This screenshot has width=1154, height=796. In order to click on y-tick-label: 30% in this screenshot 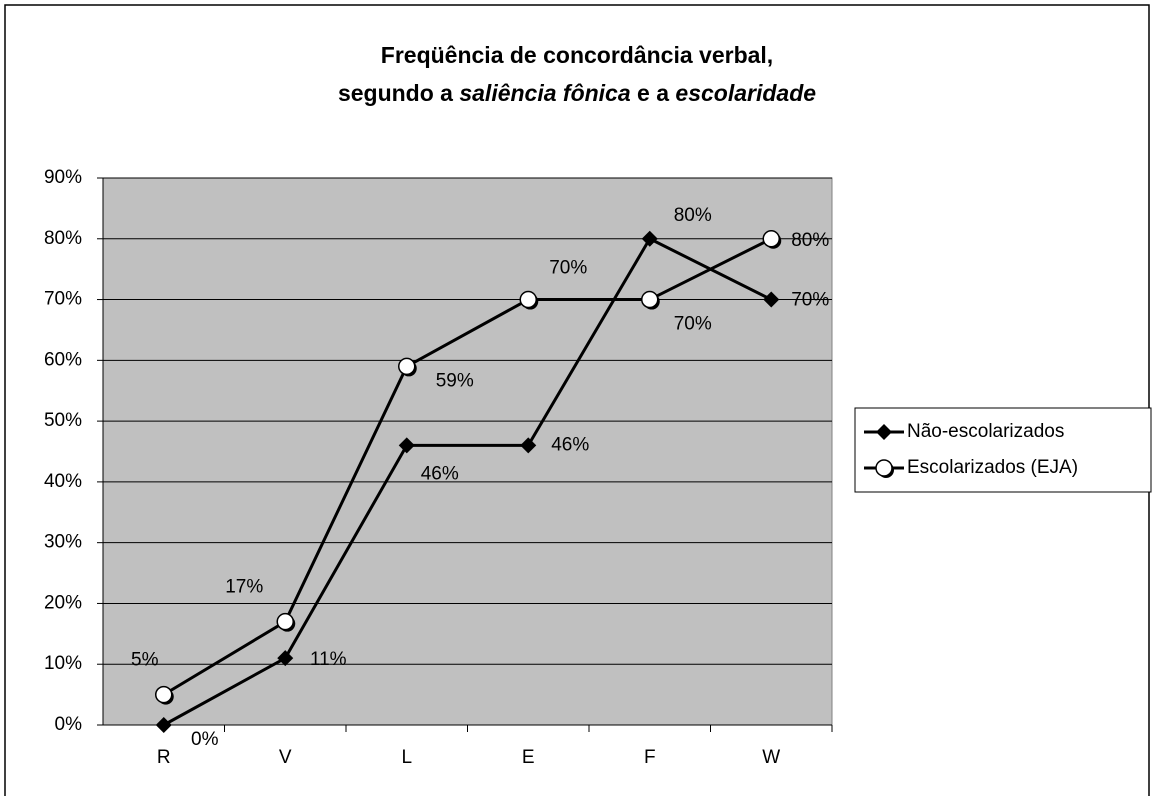, I will do `click(63, 542)`.